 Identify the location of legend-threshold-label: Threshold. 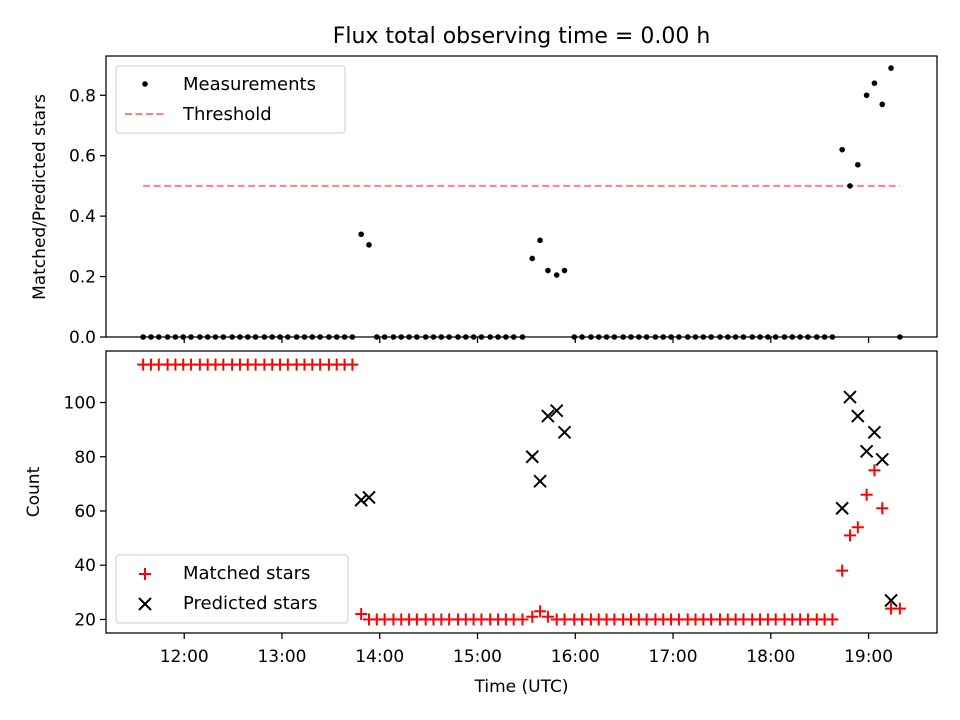
(227, 114).